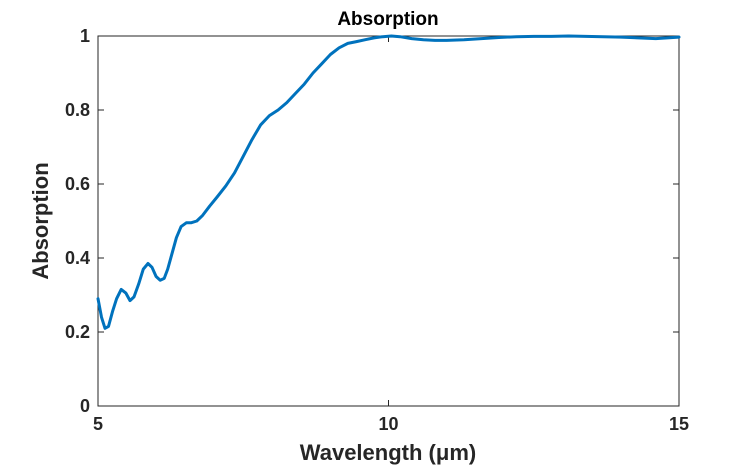 Image resolution: width=750 pixels, height=469 pixels. I want to click on y-tick-label: 0.6, so click(77, 184).